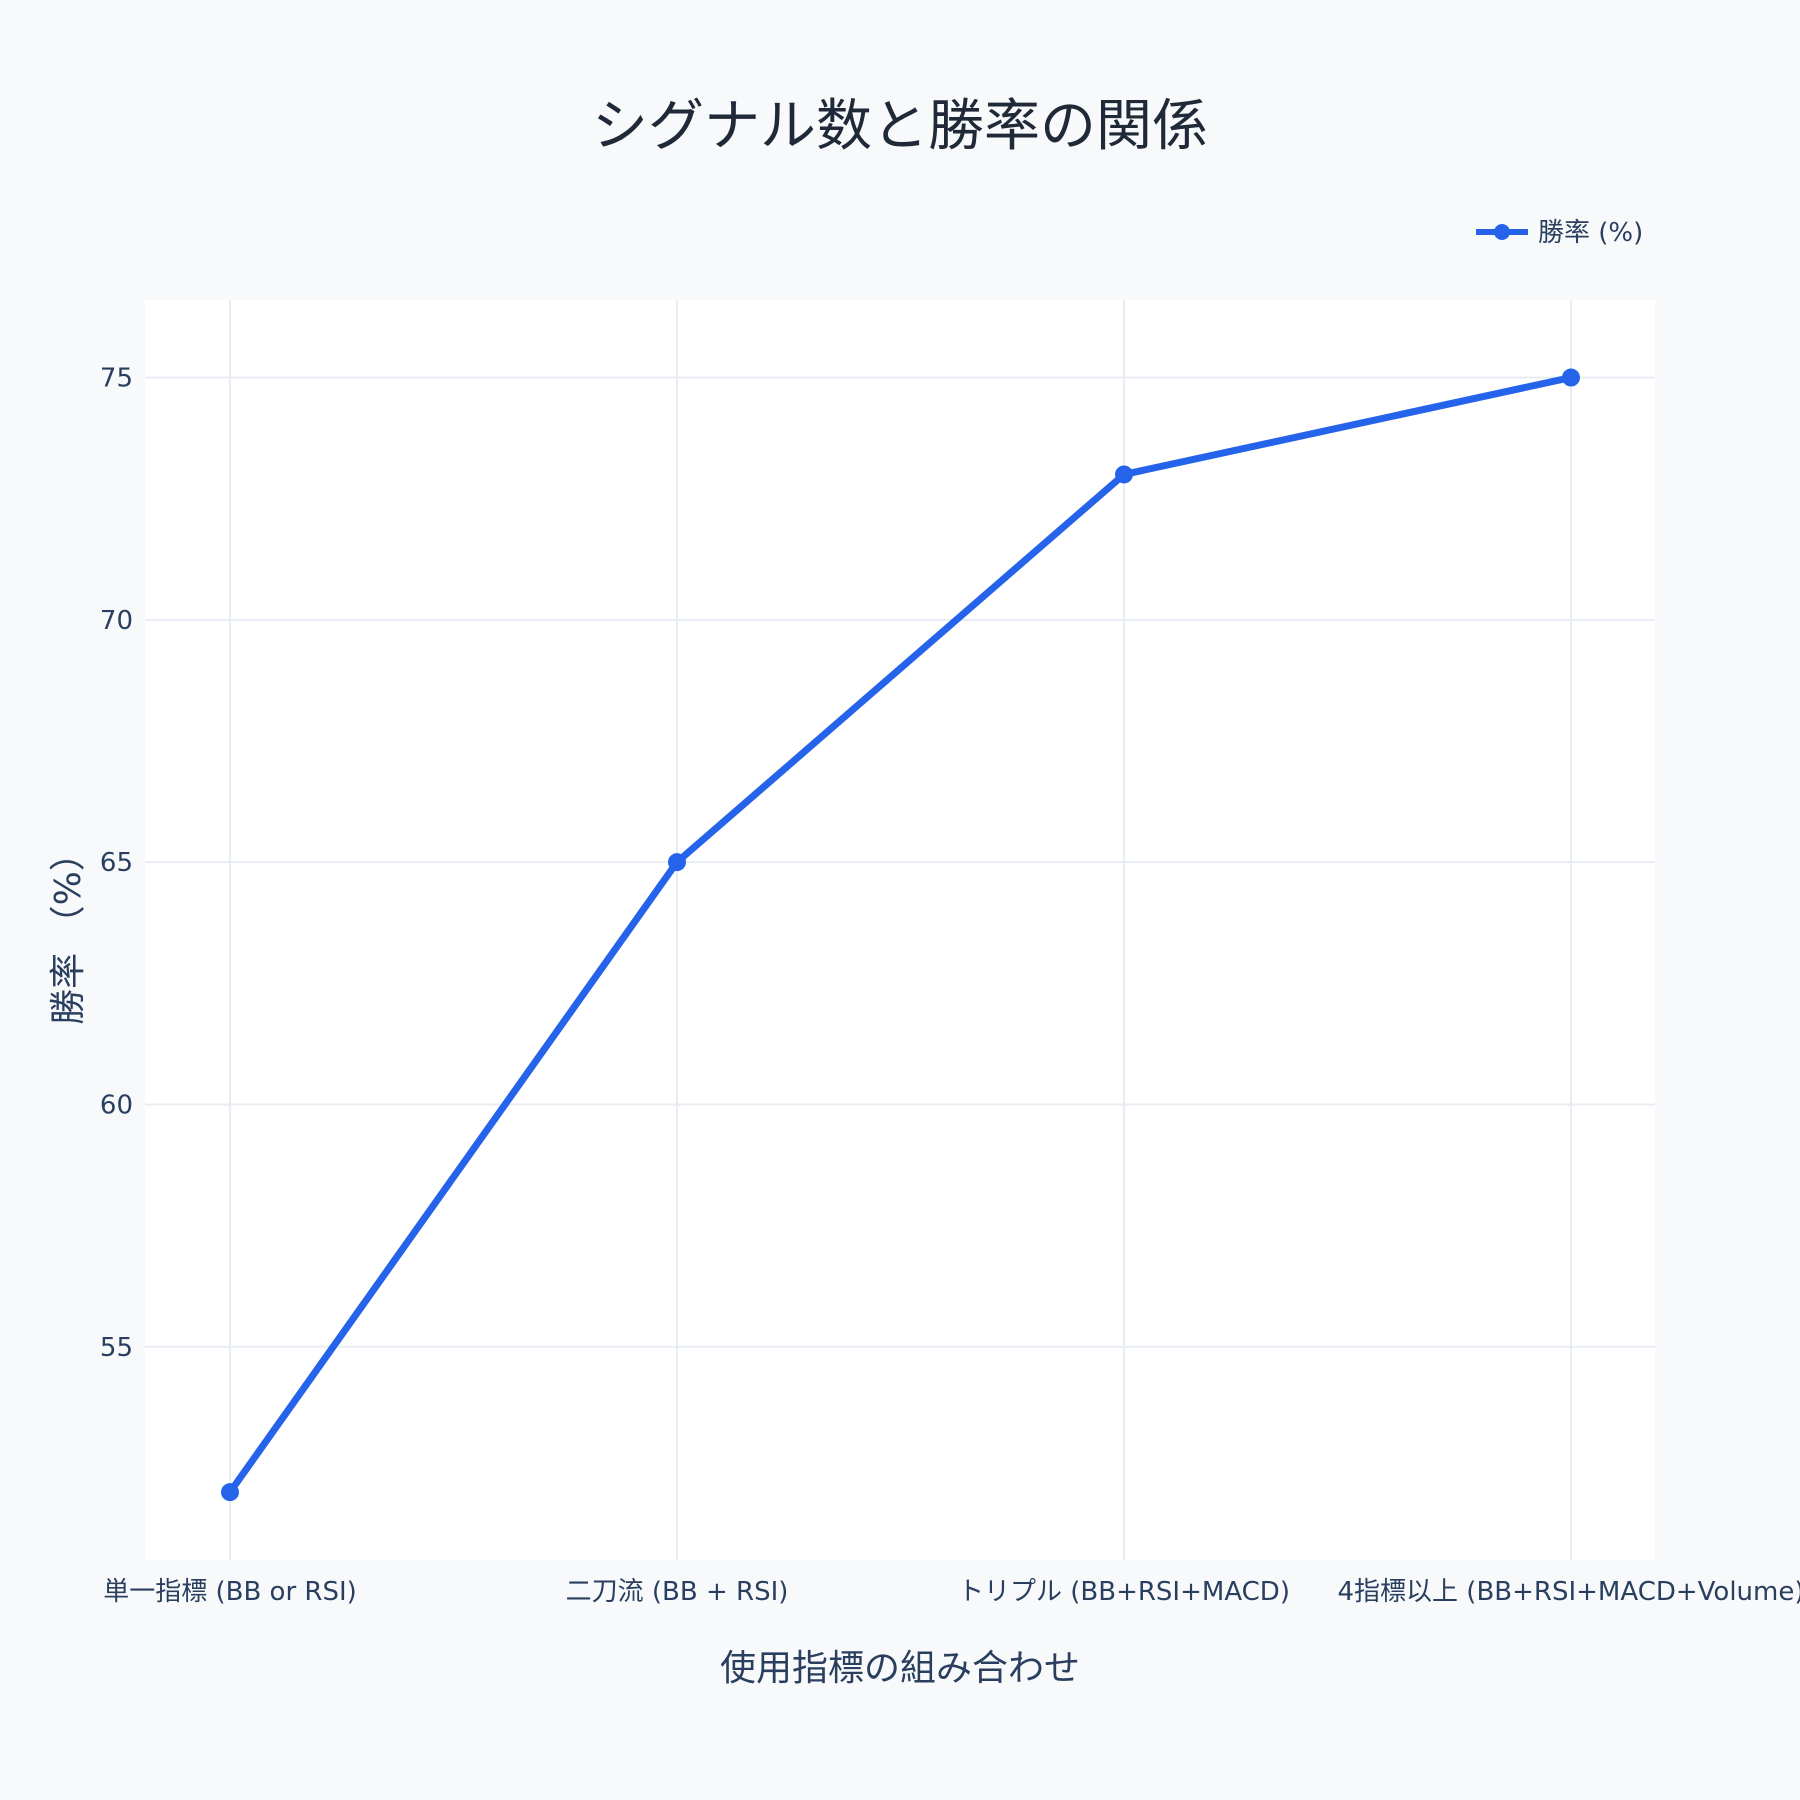 This screenshot has width=1800, height=1800. I want to click on legend: 勝率 (%), so click(1559, 233).